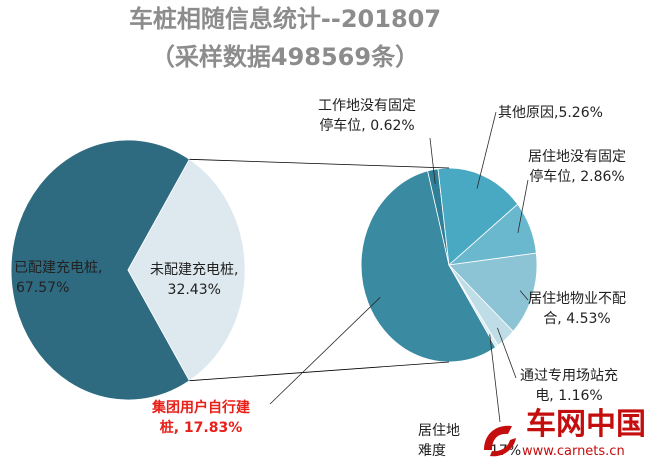 The height and width of the screenshot is (472, 655). What do you see at coordinates (478, 216) in the screenshot?
I see `slice-other-reasons` at bounding box center [478, 216].